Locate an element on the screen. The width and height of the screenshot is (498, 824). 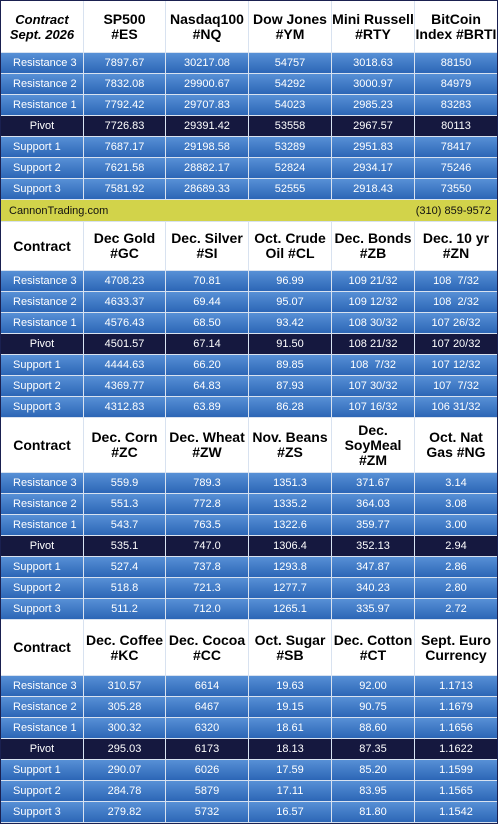
value-cell: 7832.08 is located at coordinates (125, 84).